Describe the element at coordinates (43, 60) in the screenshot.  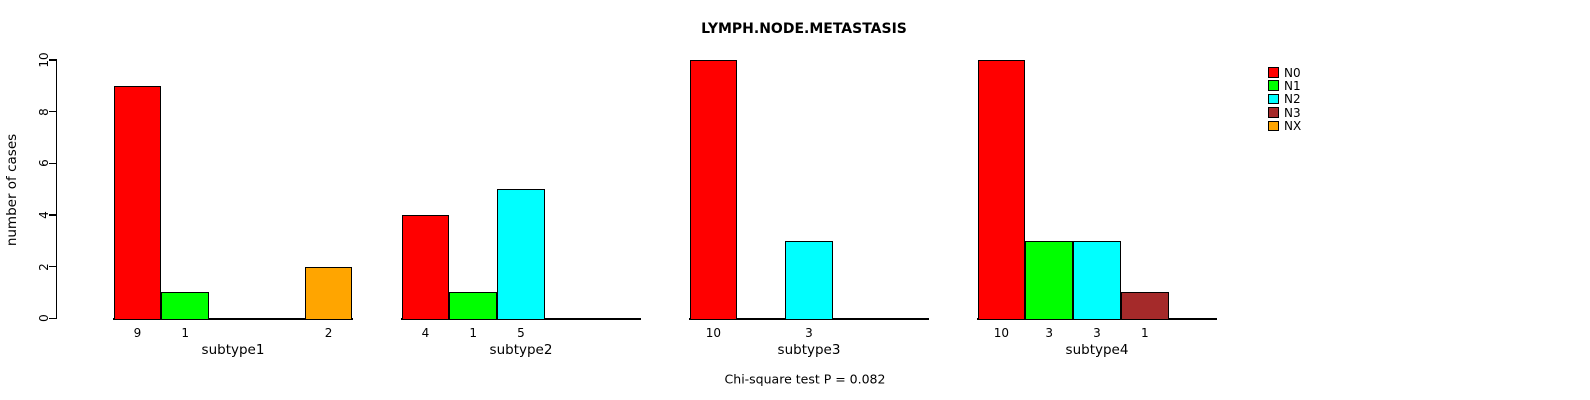
I see `y-tick-label: 10` at that location.